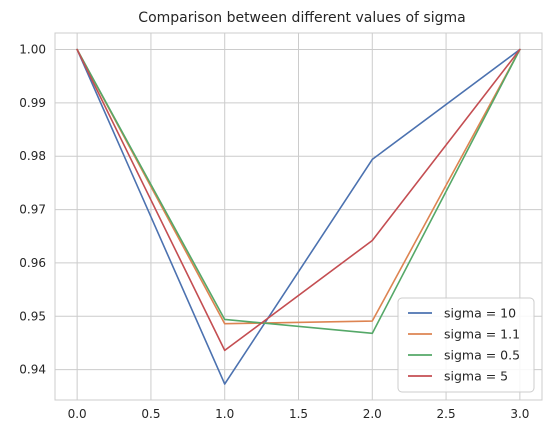 Image resolution: width=558 pixels, height=437 pixels. What do you see at coordinates (32, 50) in the screenshot?
I see `y-tick-label: 1.00` at bounding box center [32, 50].